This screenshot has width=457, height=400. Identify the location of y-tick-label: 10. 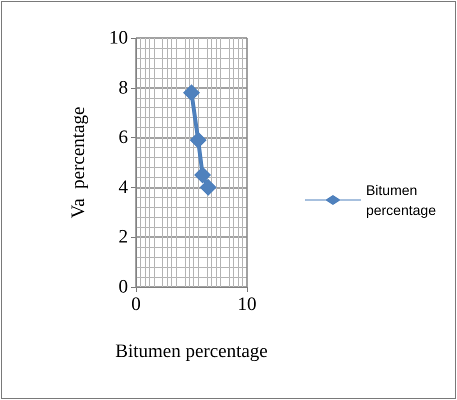
(118, 38).